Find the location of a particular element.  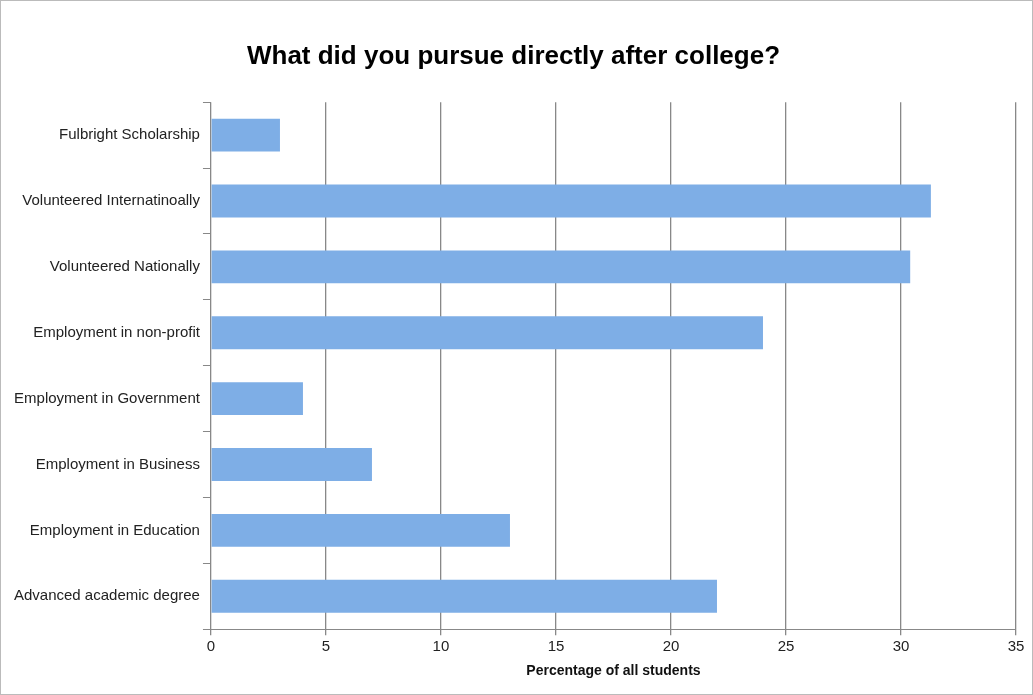

x-tick-label: 0 is located at coordinates (211, 646).